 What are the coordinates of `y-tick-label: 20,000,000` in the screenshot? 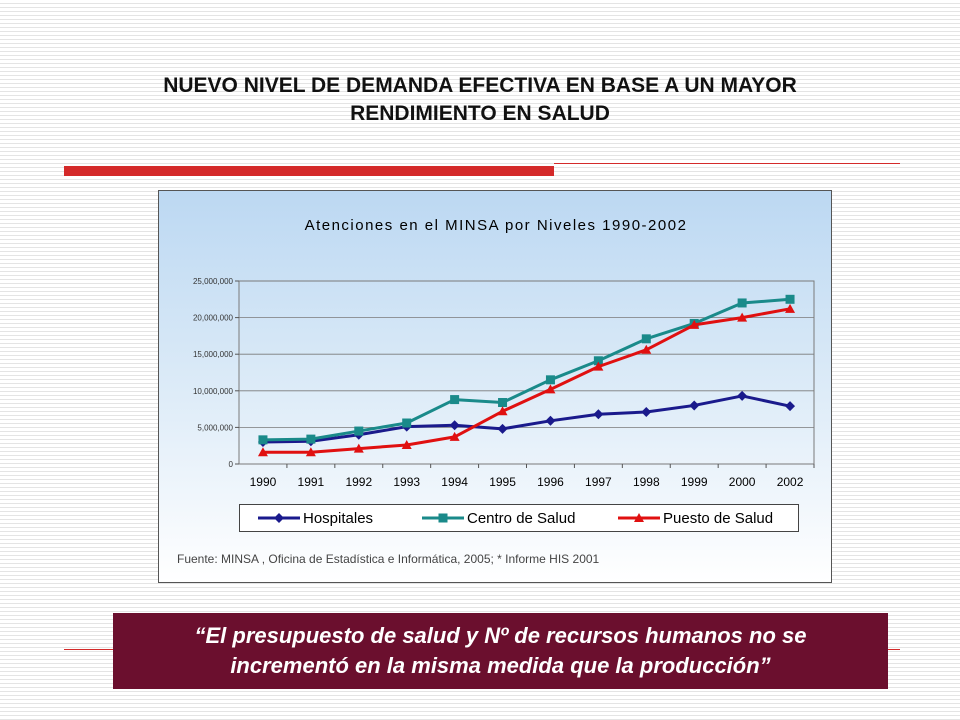 It's located at (213, 318).